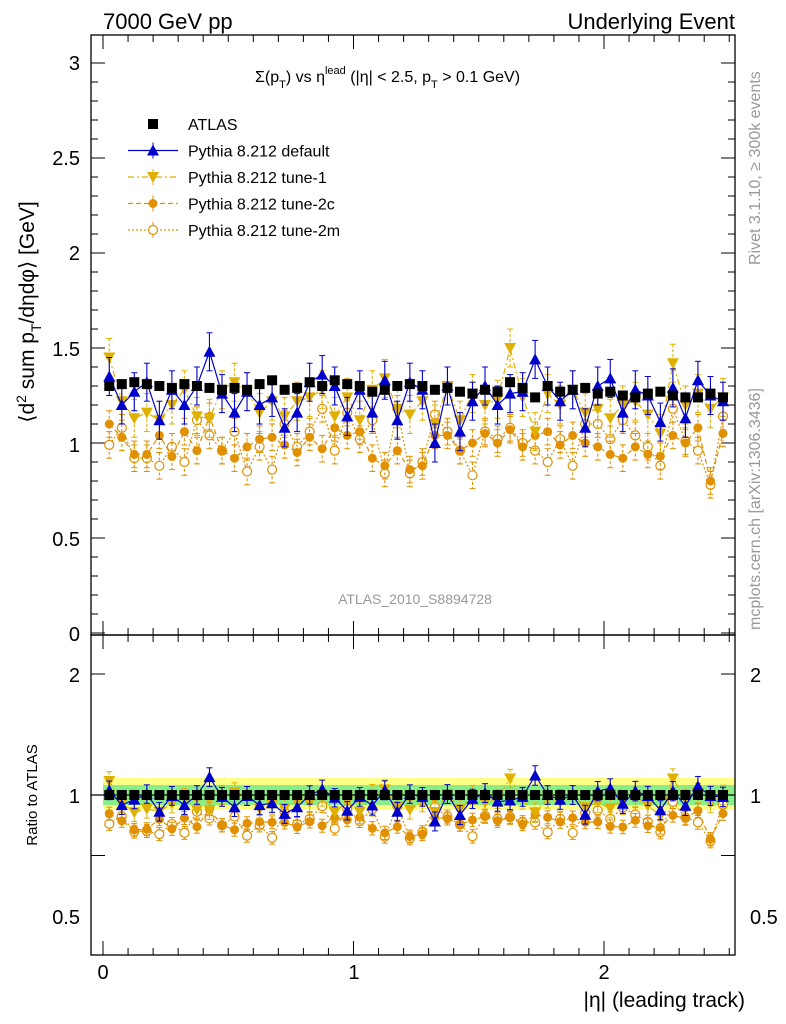 The image size is (786, 1024). Describe the element at coordinates (28, 311) in the screenshot. I see `y-axis-label: ⟨d2 sum pT/dηdφ⟩ [GeV]` at that location.